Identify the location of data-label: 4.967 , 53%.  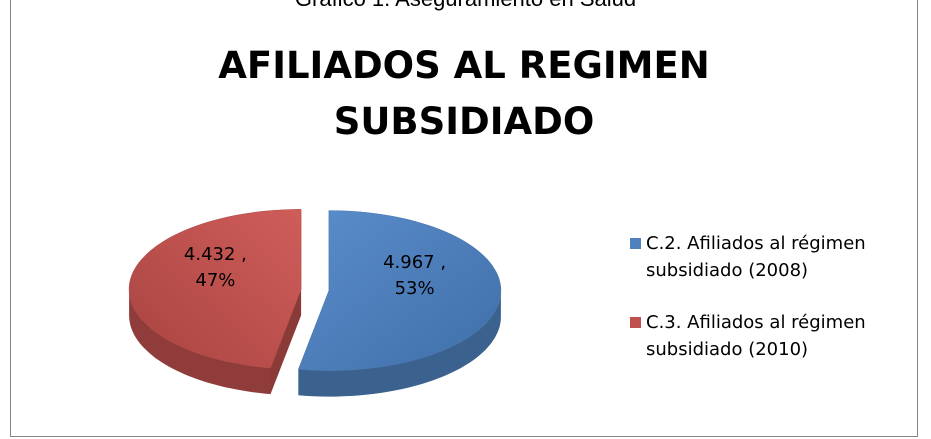
(415, 276).